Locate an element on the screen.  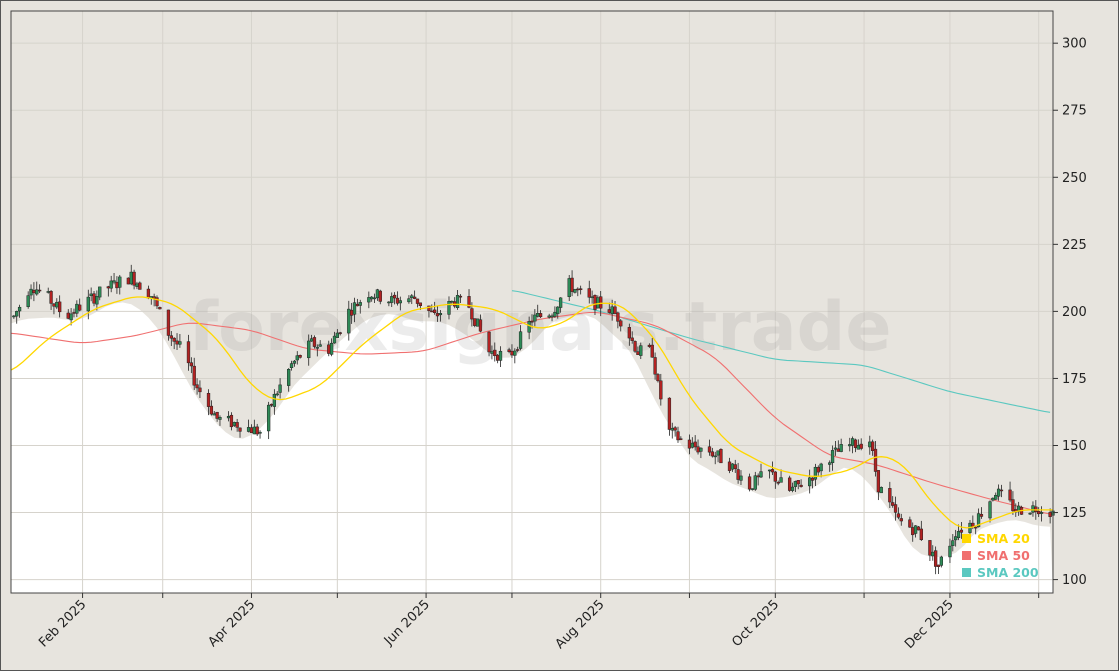
y-tick-label: 300 is located at coordinates (1074, 44).